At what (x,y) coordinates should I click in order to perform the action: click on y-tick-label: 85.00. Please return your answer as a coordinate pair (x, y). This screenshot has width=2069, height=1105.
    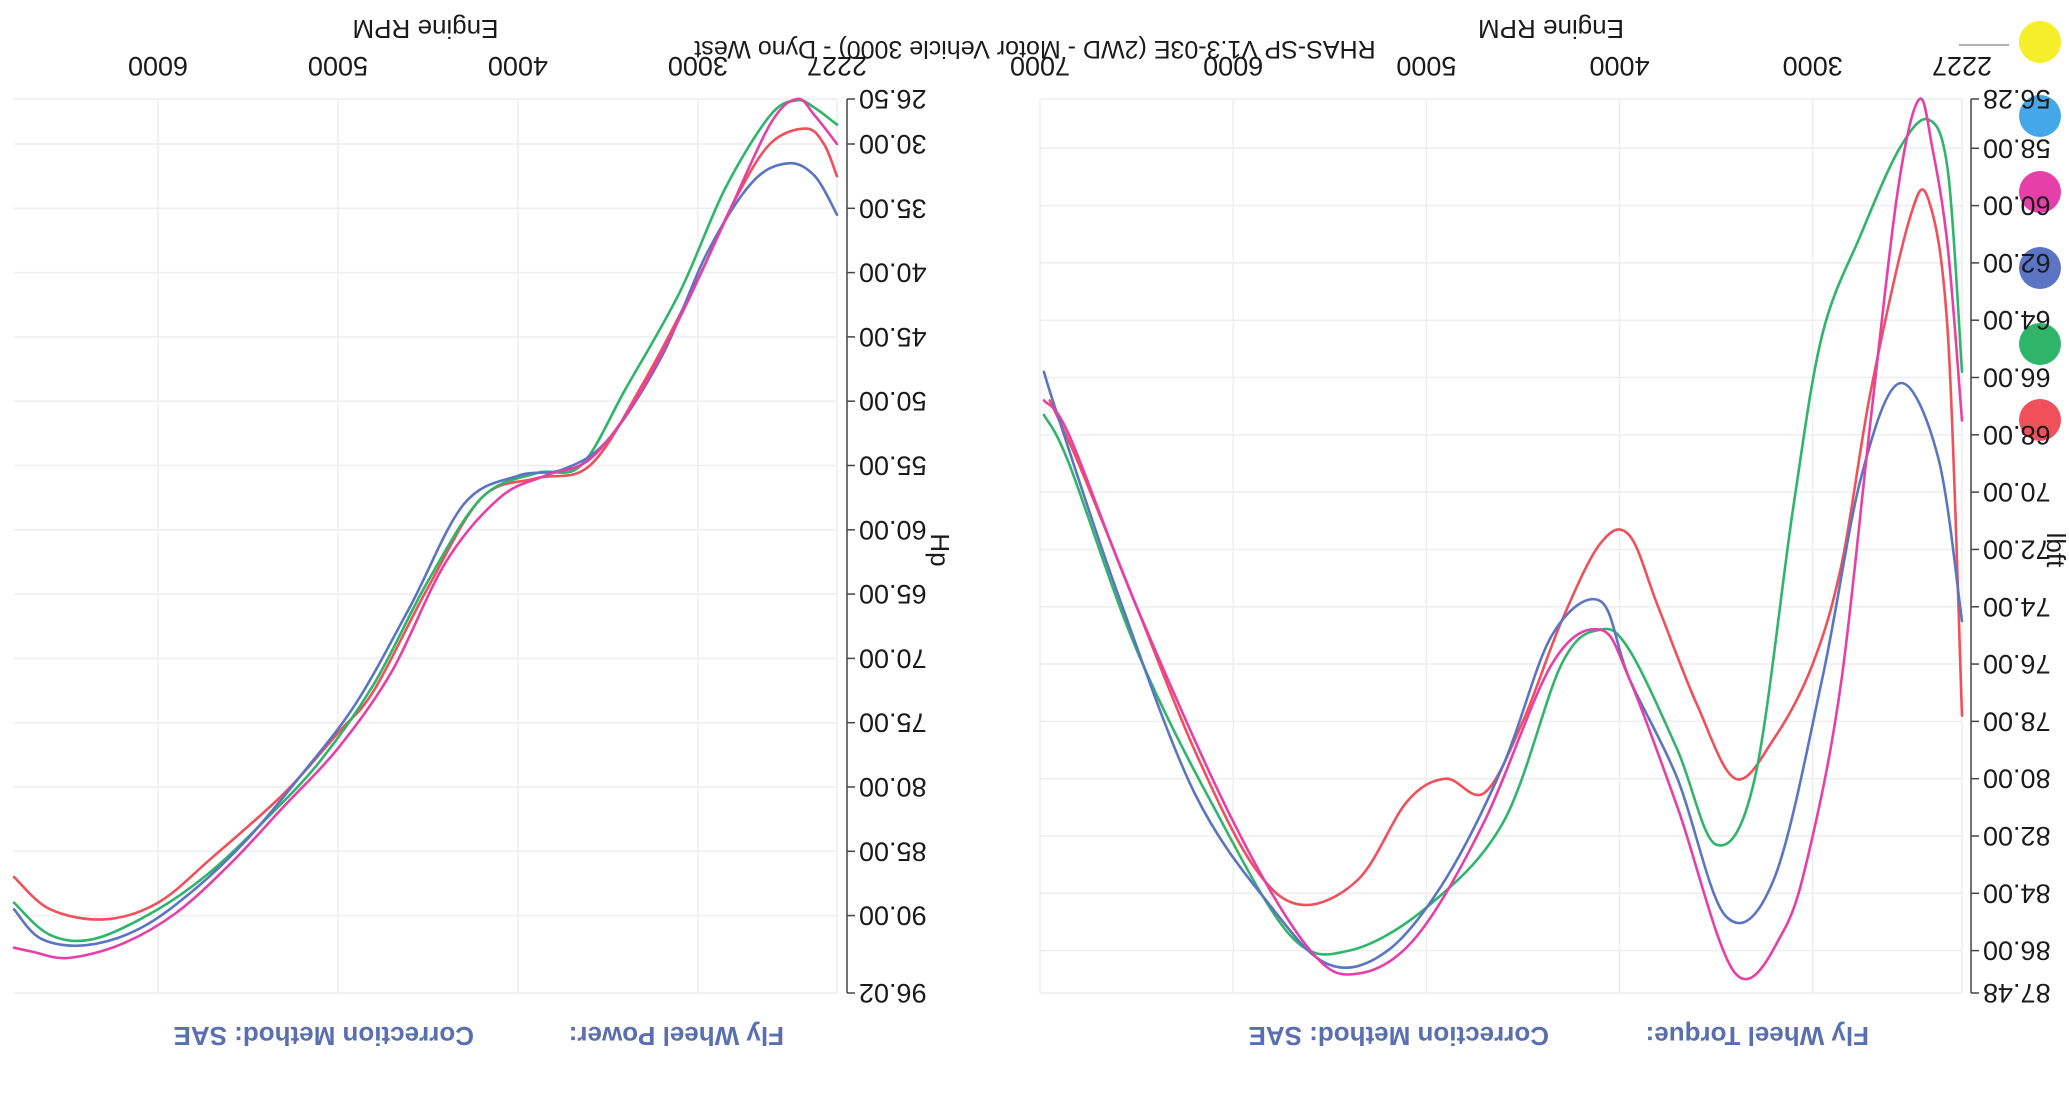
    Looking at the image, I should click on (893, 851).